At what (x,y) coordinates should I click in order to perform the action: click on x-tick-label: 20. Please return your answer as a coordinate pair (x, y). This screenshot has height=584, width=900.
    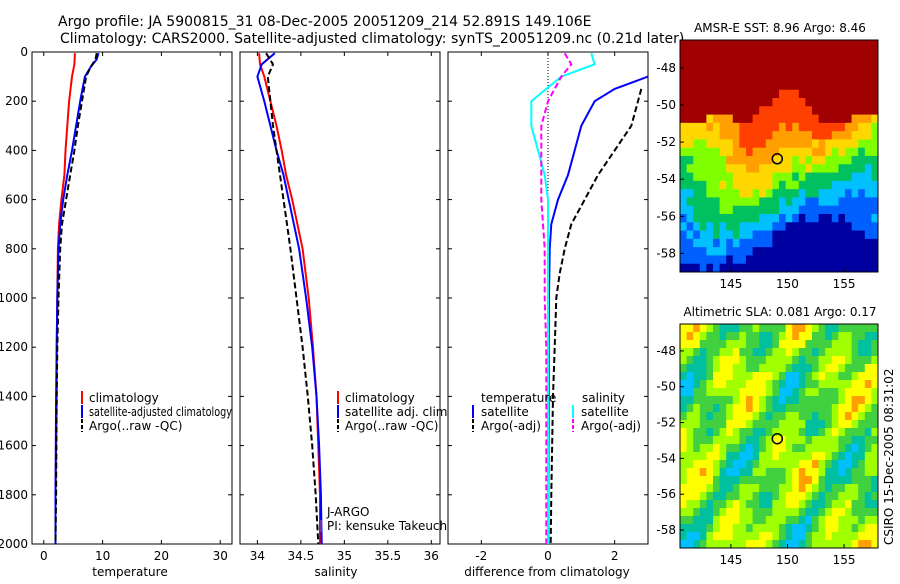
    Looking at the image, I should click on (161, 556).